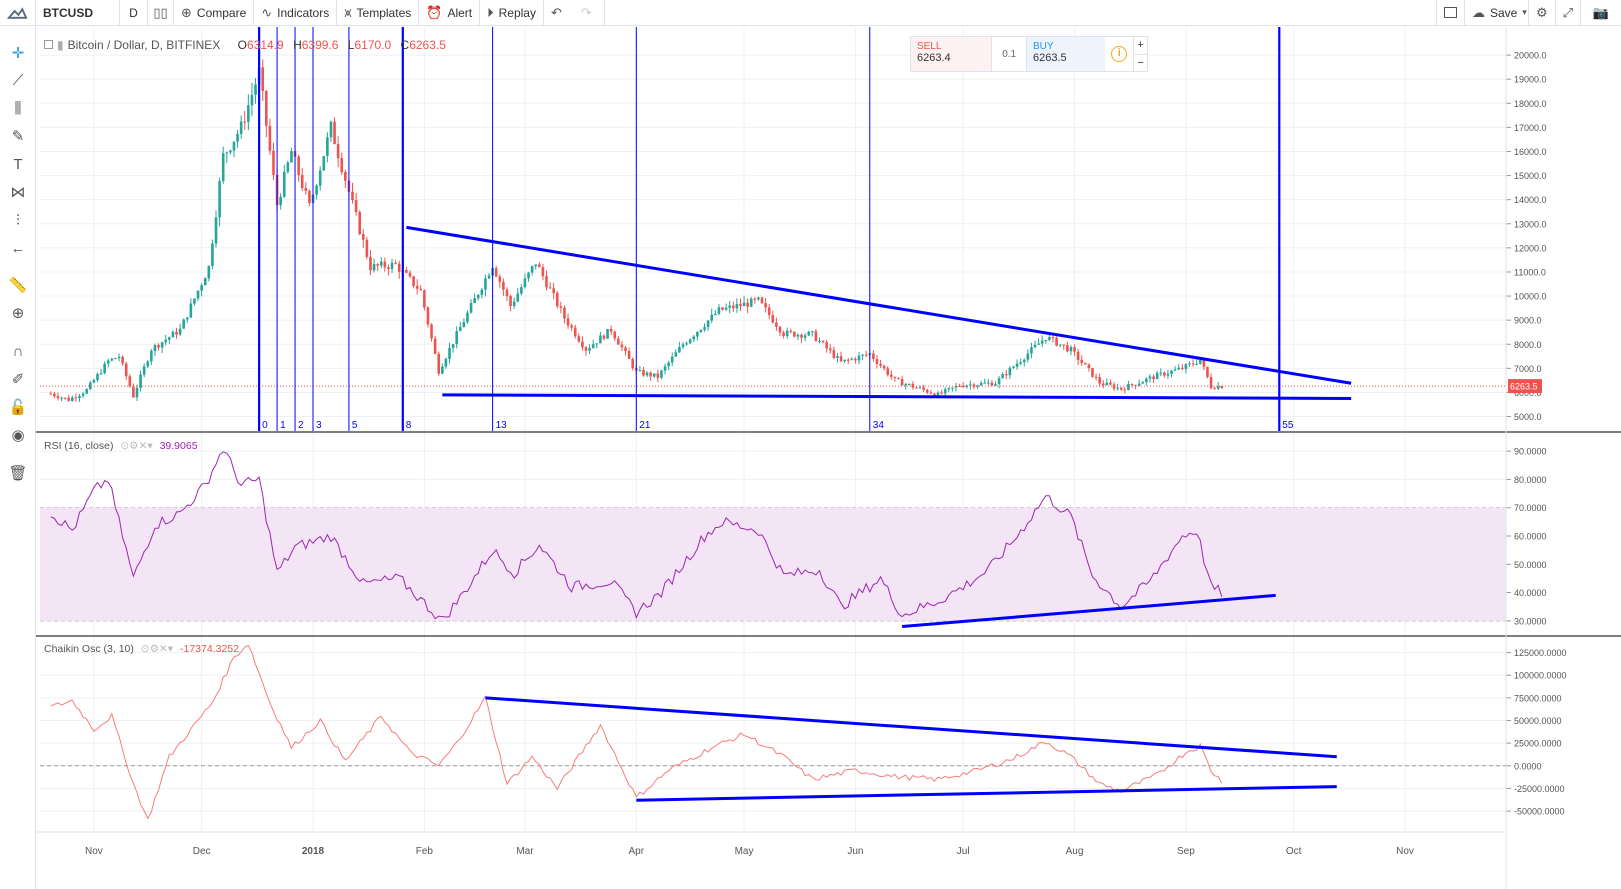 The image size is (1621, 889). I want to click on open-label: O, so click(242, 45).